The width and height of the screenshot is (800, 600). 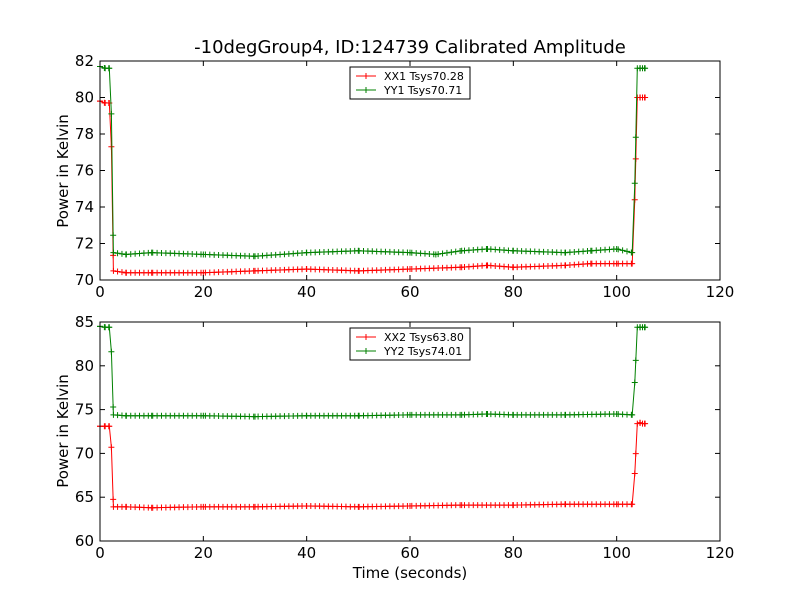 What do you see at coordinates (84, 171) in the screenshot?
I see `y-tick-label: 76` at bounding box center [84, 171].